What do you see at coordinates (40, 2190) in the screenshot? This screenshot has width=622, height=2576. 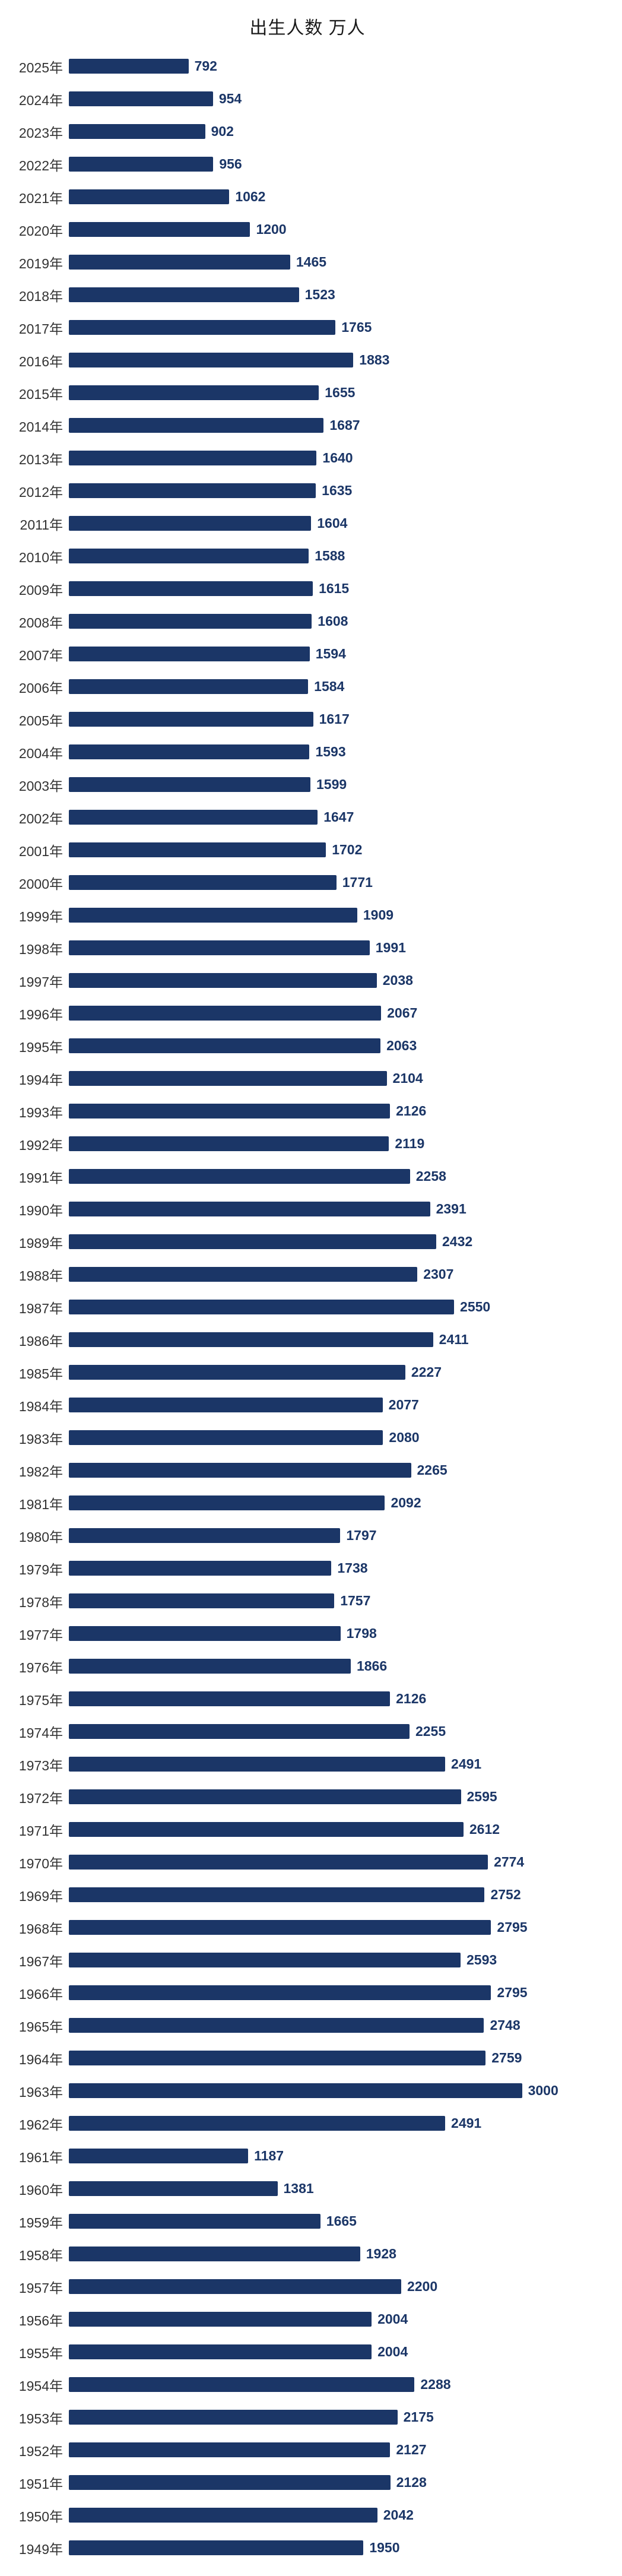 I see `year-label: 1960年` at bounding box center [40, 2190].